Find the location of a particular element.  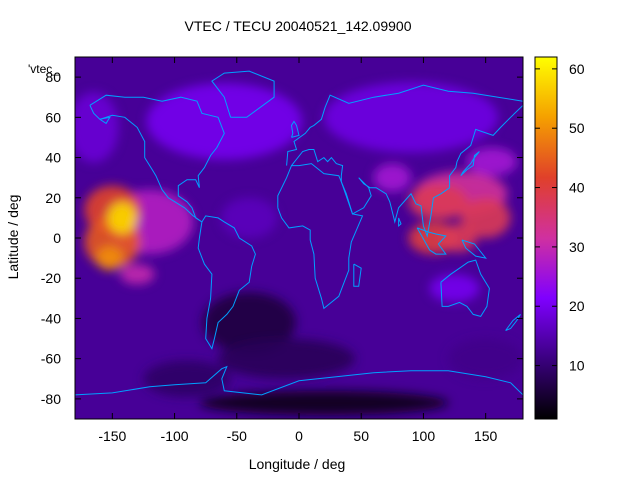

y-tick-label: 60 is located at coordinates (53, 117).